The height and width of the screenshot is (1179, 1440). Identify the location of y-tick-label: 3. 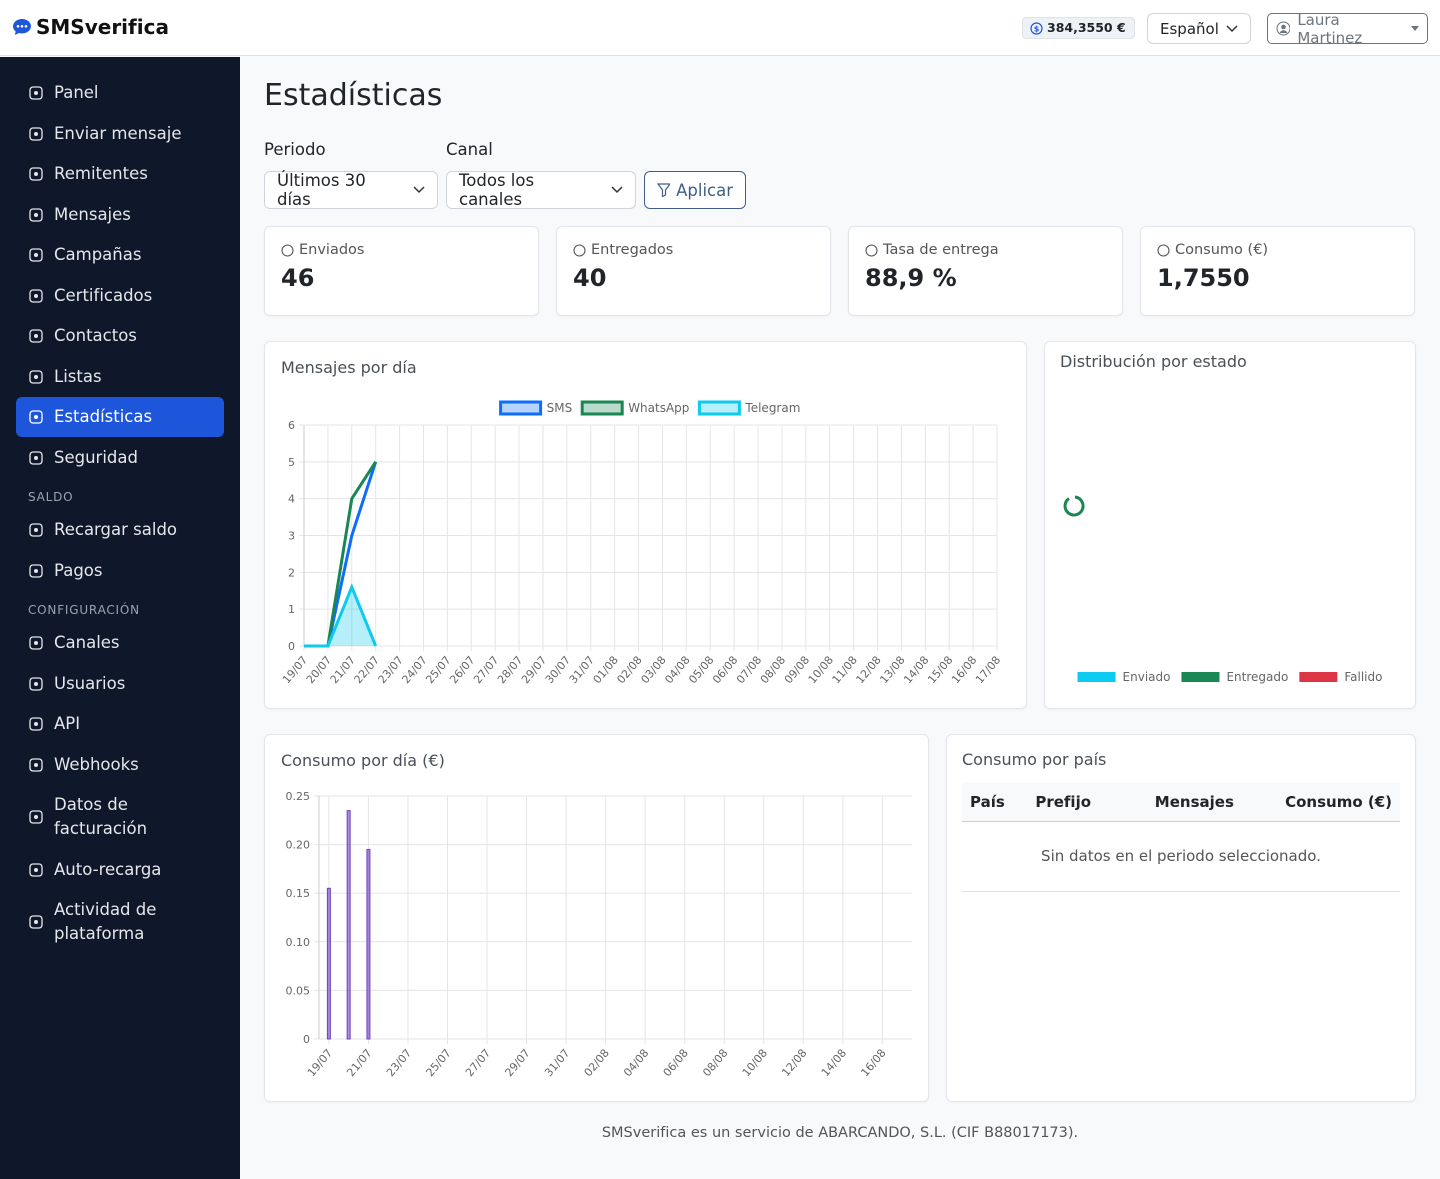
(291, 536).